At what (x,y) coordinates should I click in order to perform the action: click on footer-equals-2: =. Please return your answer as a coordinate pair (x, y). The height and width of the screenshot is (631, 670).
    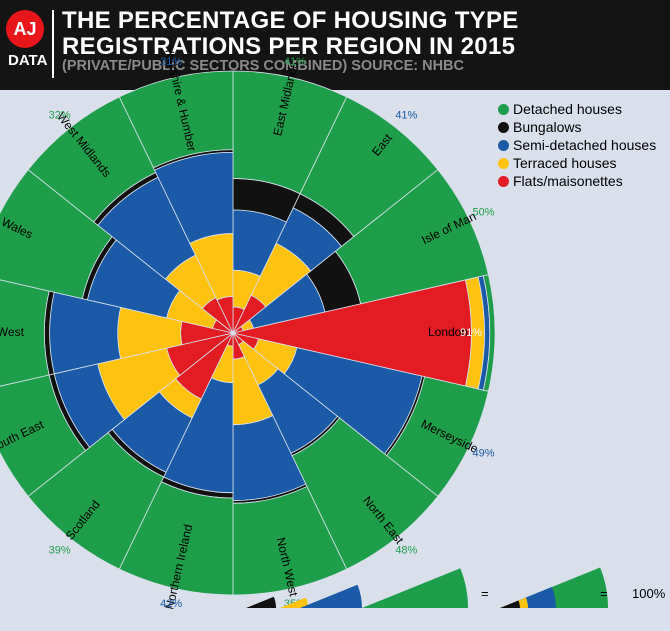
    Looking at the image, I should click on (604, 593).